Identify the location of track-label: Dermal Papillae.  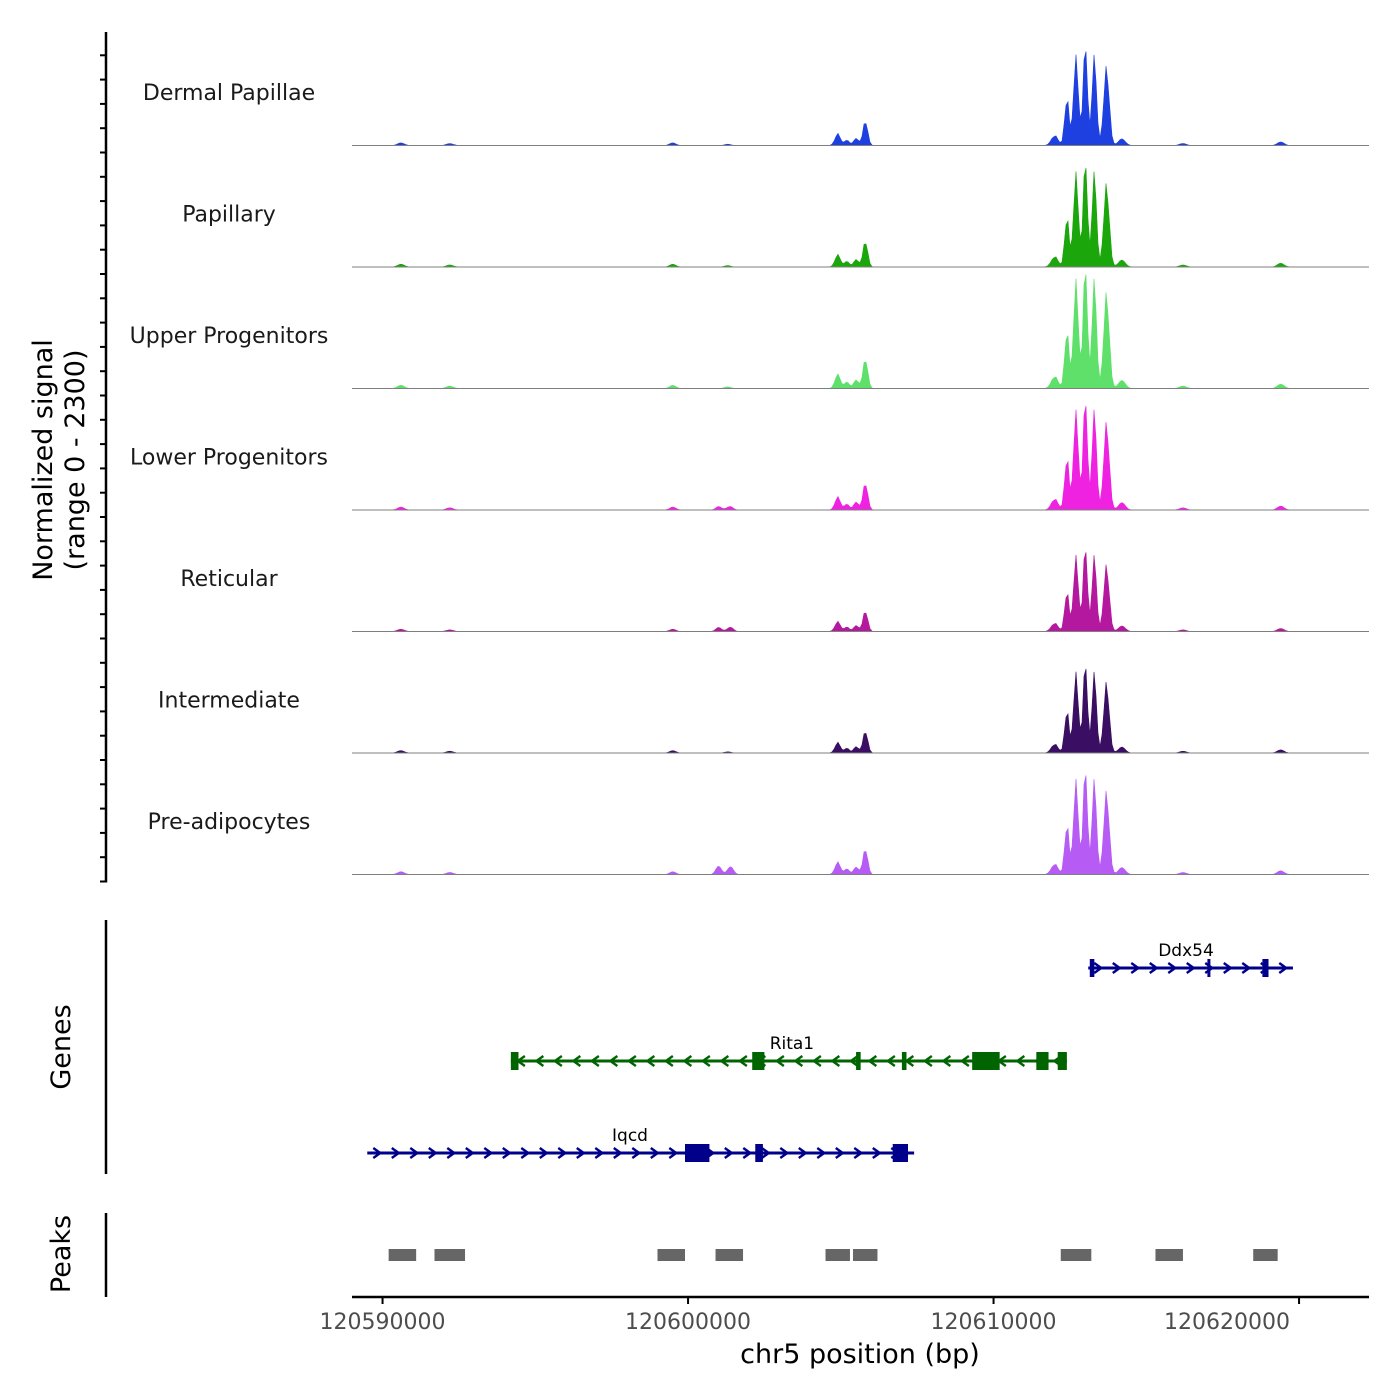
(229, 93).